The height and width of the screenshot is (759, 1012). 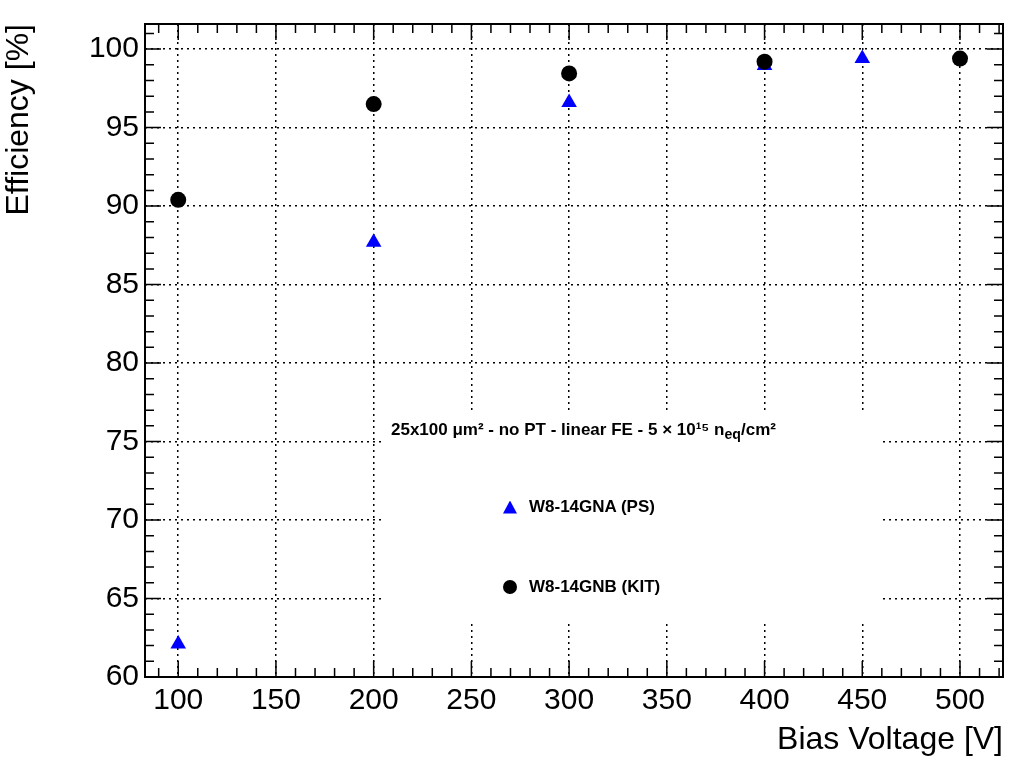 What do you see at coordinates (122, 439) in the screenshot?
I see `y-tick-label: 75` at bounding box center [122, 439].